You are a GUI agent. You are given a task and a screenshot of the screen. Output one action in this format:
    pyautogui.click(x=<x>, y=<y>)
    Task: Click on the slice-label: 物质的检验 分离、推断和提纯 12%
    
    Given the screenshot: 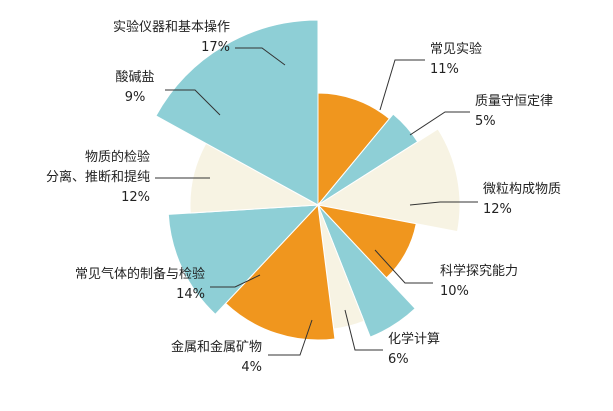 What is the action you would take?
    pyautogui.click(x=98, y=178)
    